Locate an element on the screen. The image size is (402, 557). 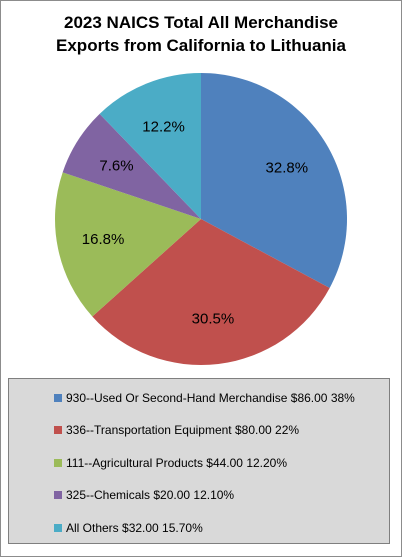
legend-entry-2: 111--Agricultural Products $44.00 12.20% is located at coordinates (170, 463).